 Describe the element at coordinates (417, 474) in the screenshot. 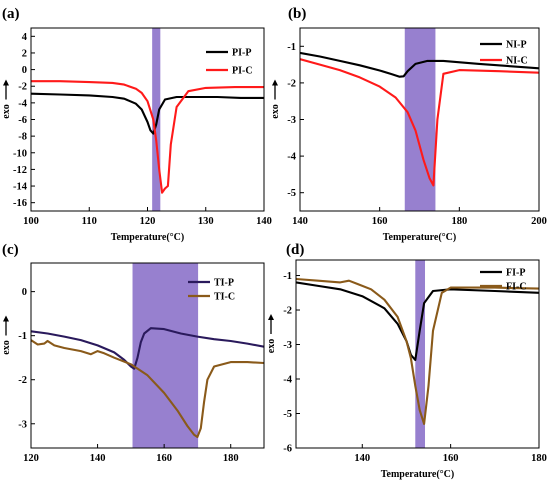

I see `panel-d-x-axis-title: Temperature(°C)` at that location.